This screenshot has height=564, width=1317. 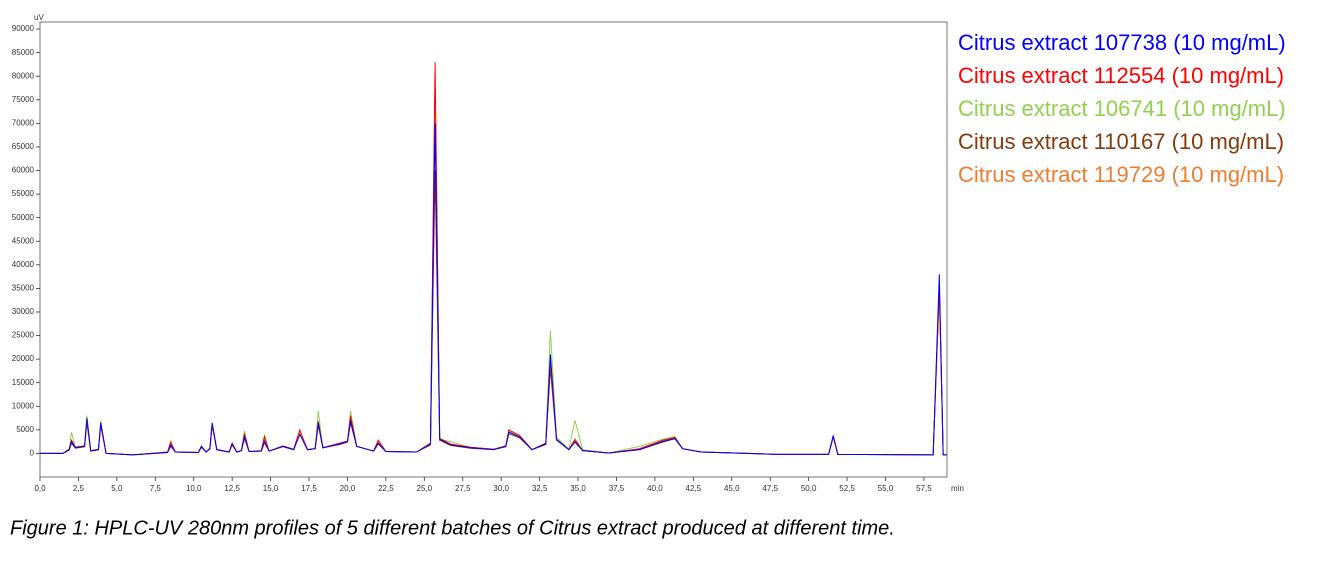 What do you see at coordinates (809, 488) in the screenshot?
I see `x-tick-label: 50,0` at bounding box center [809, 488].